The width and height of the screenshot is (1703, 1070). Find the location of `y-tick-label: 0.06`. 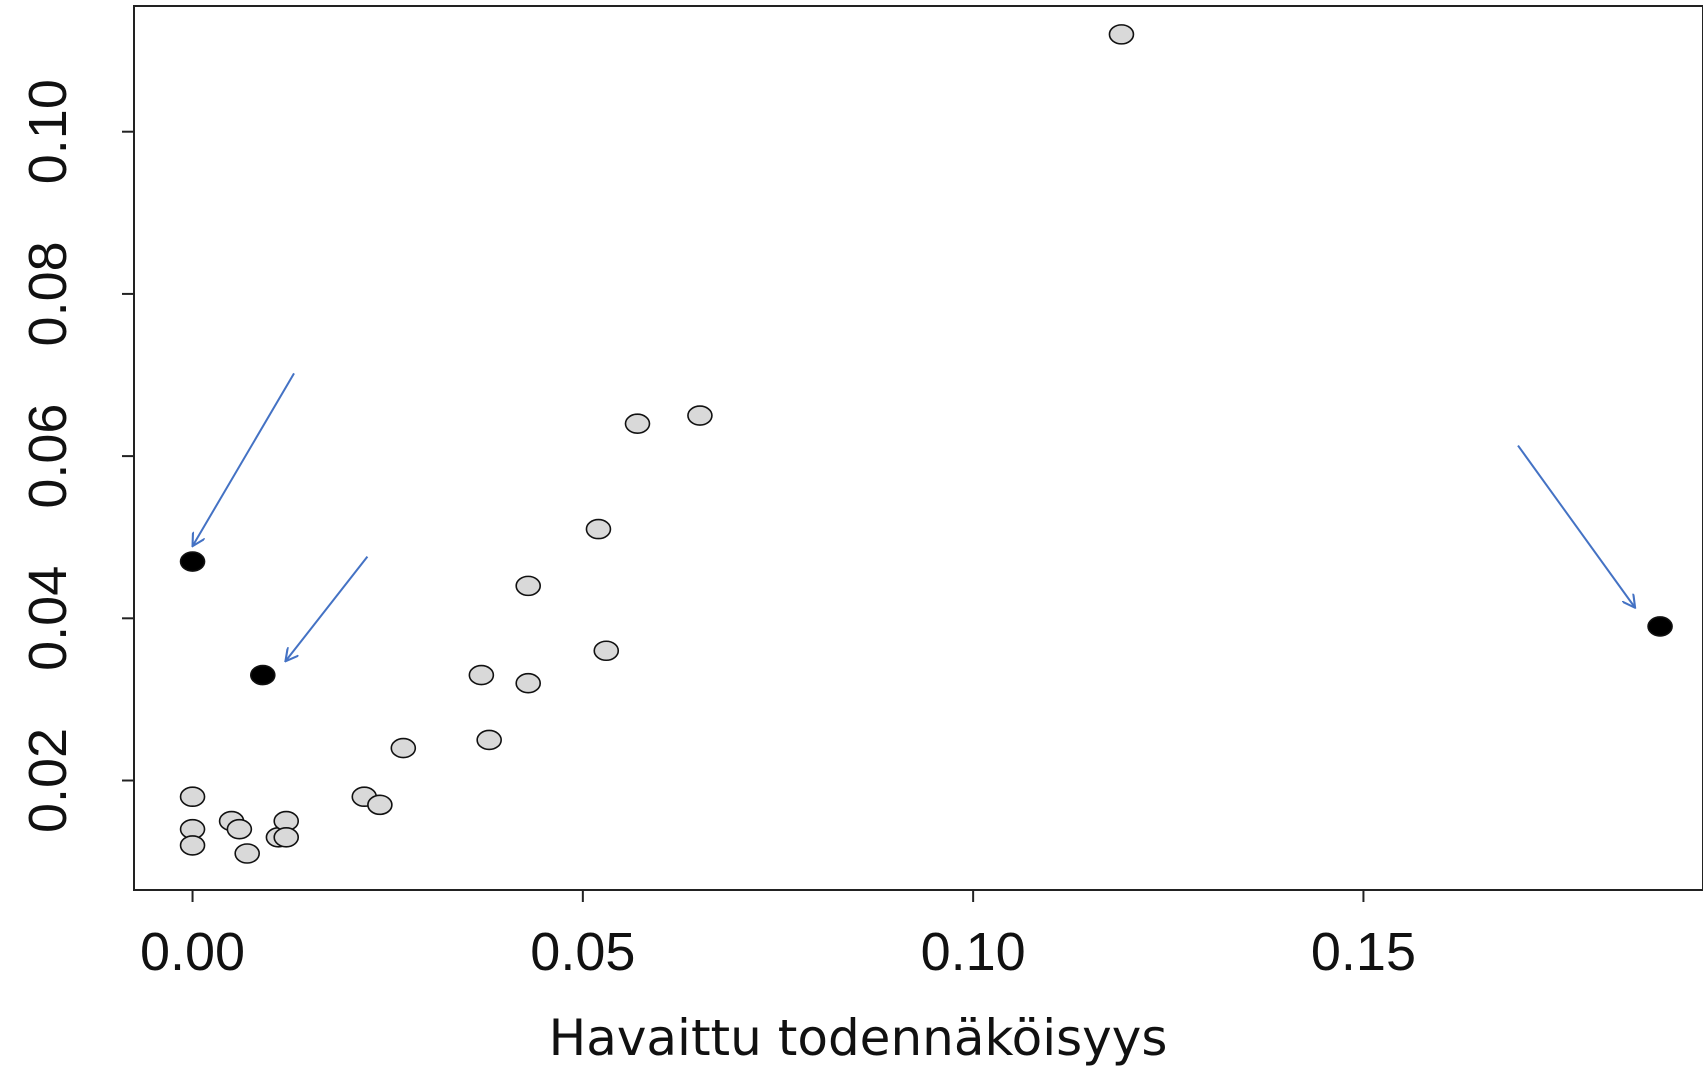

y-tick-label: 0.06 is located at coordinates (48, 456).